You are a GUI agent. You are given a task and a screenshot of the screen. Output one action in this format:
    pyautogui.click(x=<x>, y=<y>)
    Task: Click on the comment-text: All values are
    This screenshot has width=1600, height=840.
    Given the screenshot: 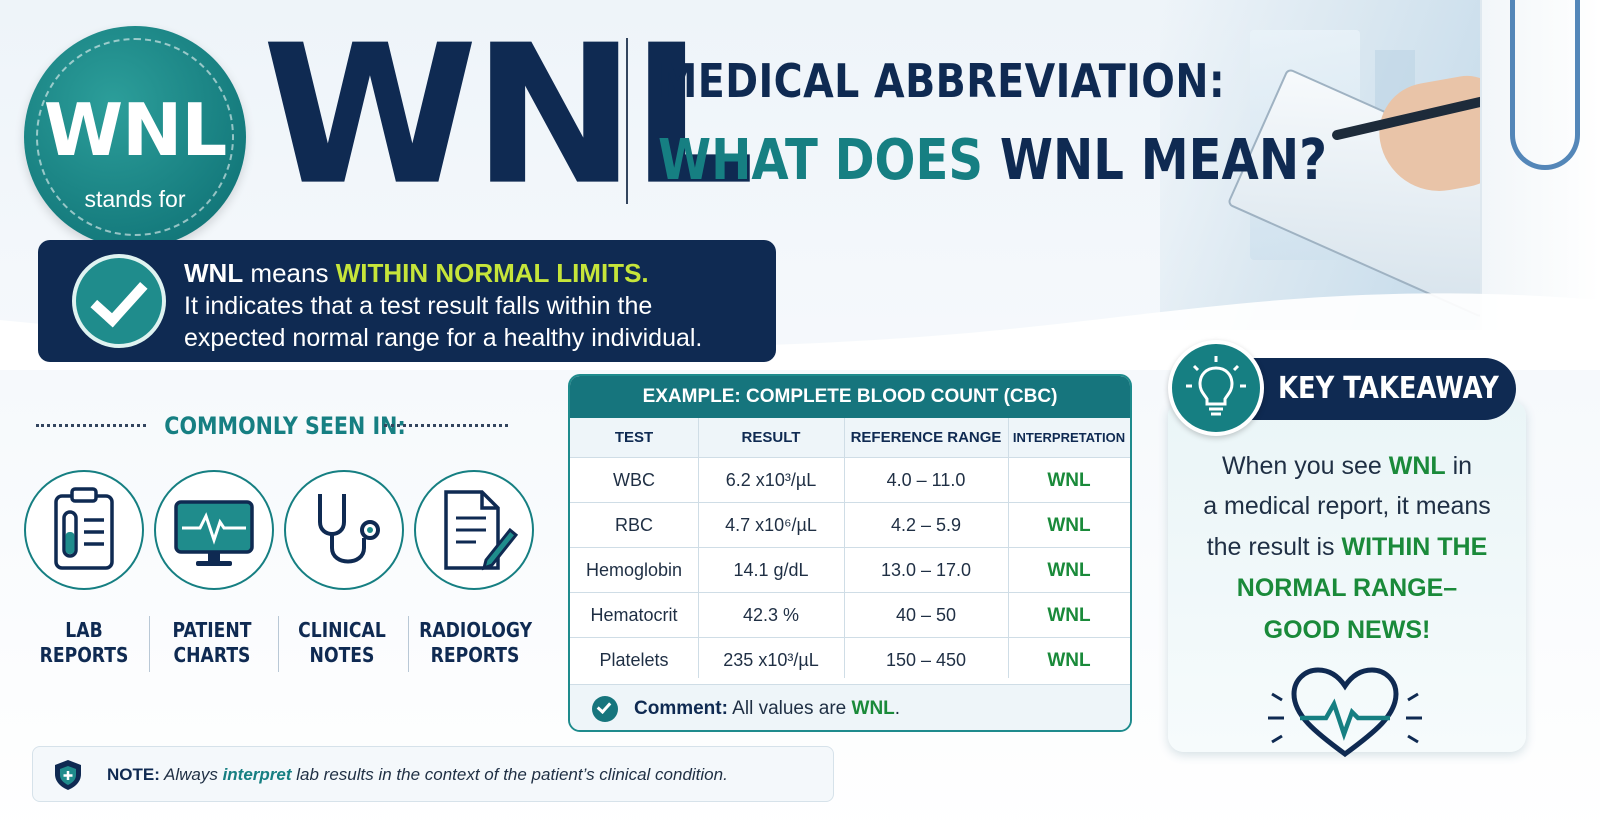 What is the action you would take?
    pyautogui.click(x=789, y=708)
    